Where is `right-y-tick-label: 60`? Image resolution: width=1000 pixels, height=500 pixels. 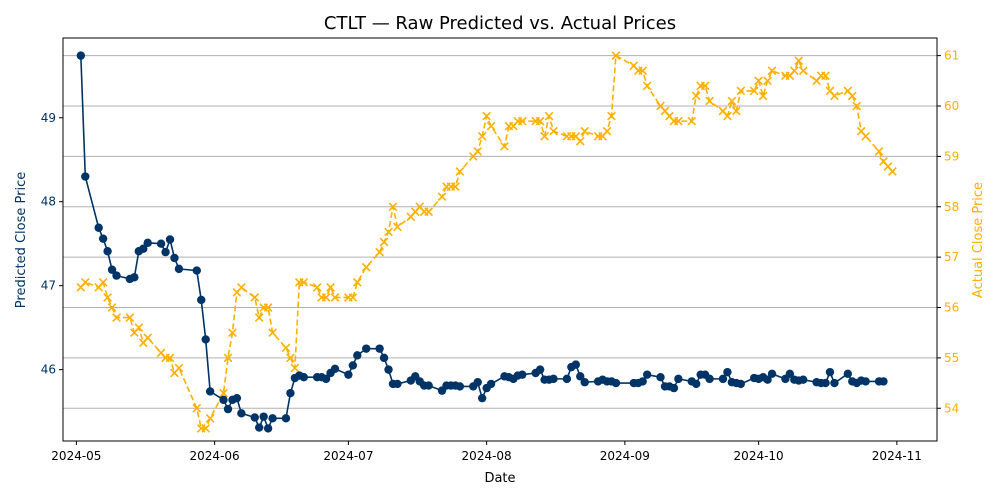
right-y-tick-label: 60 is located at coordinates (951, 106).